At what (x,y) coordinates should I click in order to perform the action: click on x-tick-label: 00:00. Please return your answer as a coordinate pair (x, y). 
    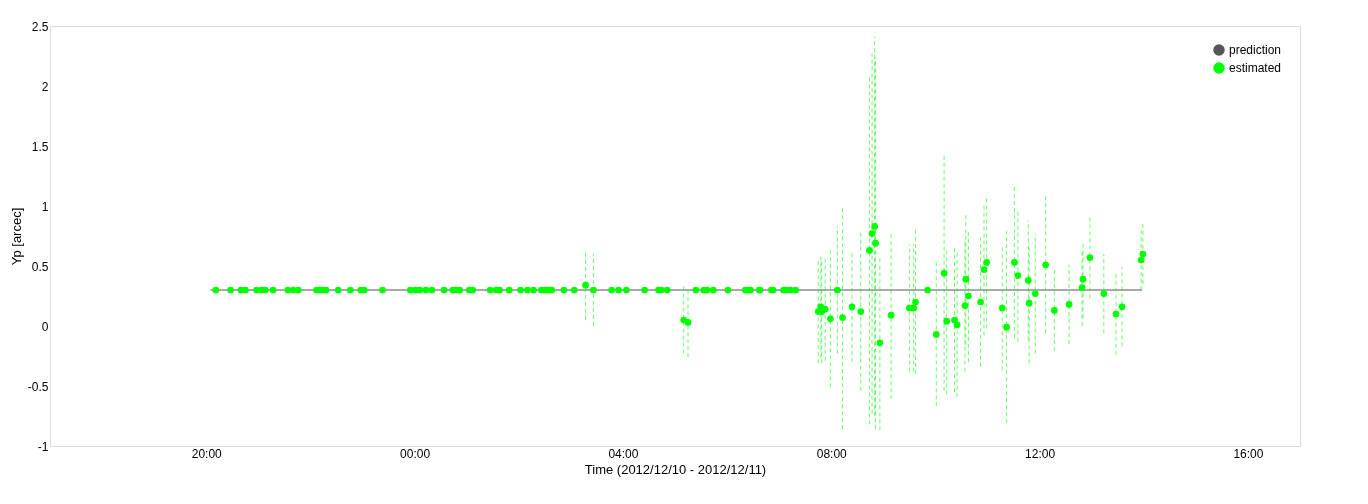
    Looking at the image, I should click on (415, 453).